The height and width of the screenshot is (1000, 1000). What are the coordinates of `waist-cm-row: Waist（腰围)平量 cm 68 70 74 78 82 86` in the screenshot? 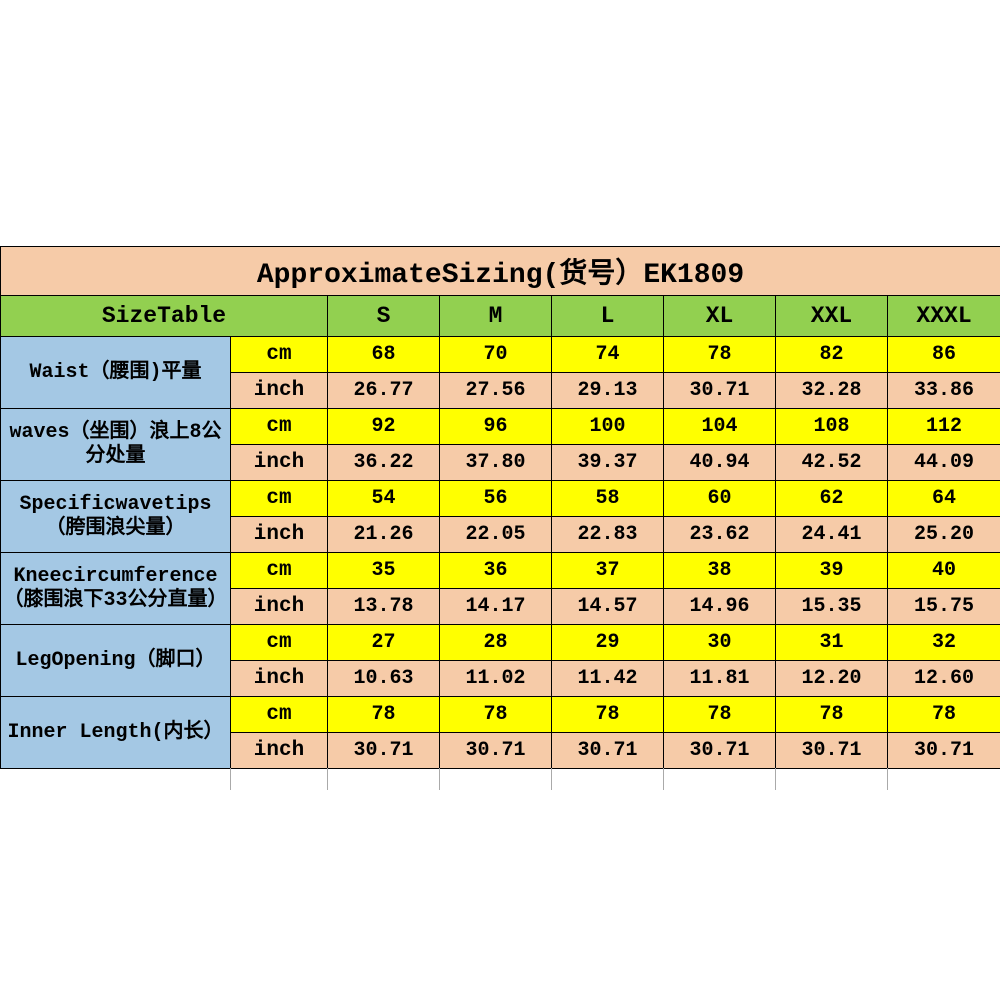 It's located at (500, 372).